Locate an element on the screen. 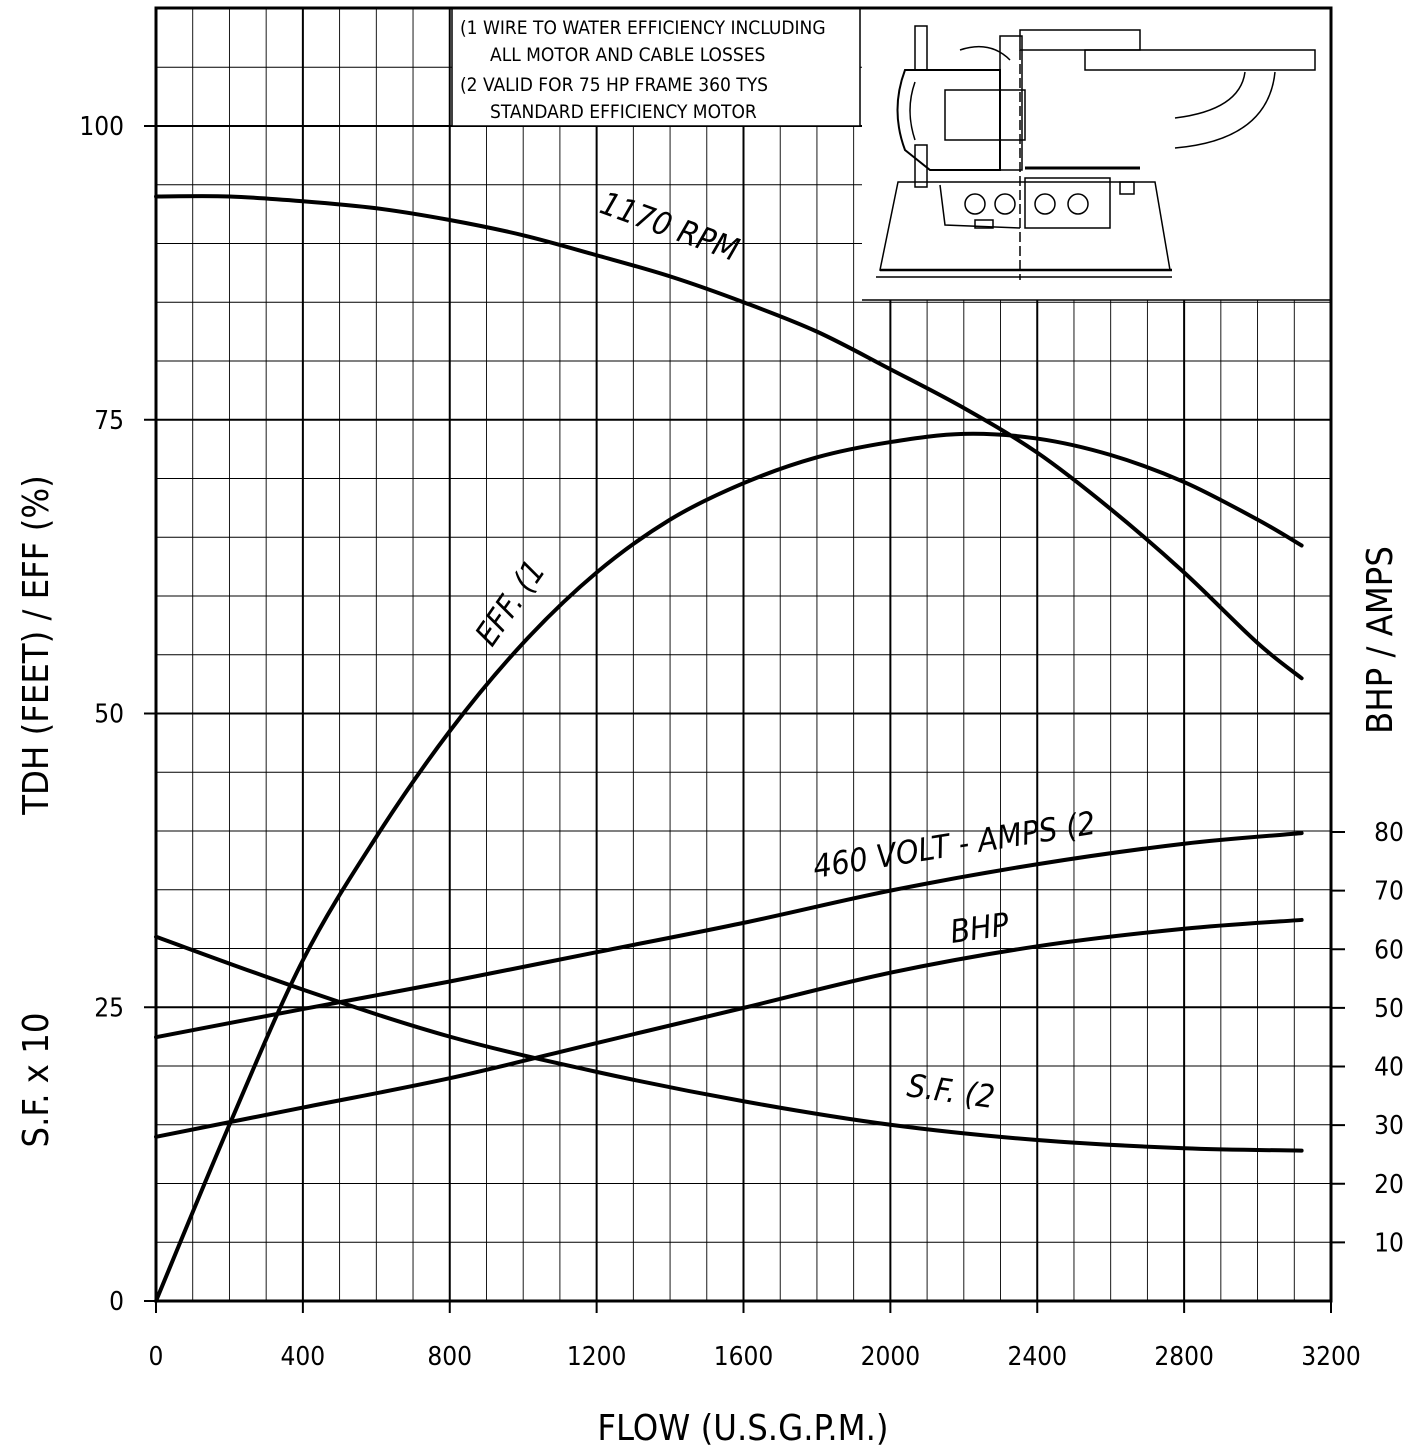 The image size is (1410, 1445). x-axis-ticks: 0 400 800 1200 1600 2000 2400 2800 3200 is located at coordinates (755, 1336).